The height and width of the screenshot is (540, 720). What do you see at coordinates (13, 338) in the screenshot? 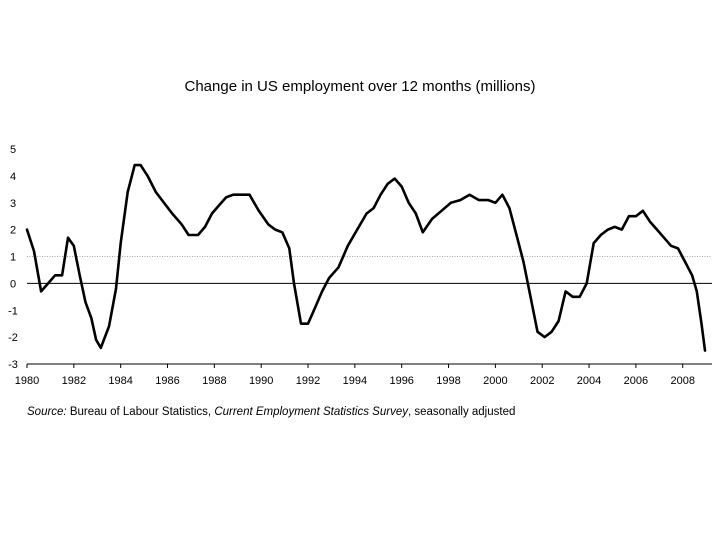
I see `y-tick-label: -2` at bounding box center [13, 338].